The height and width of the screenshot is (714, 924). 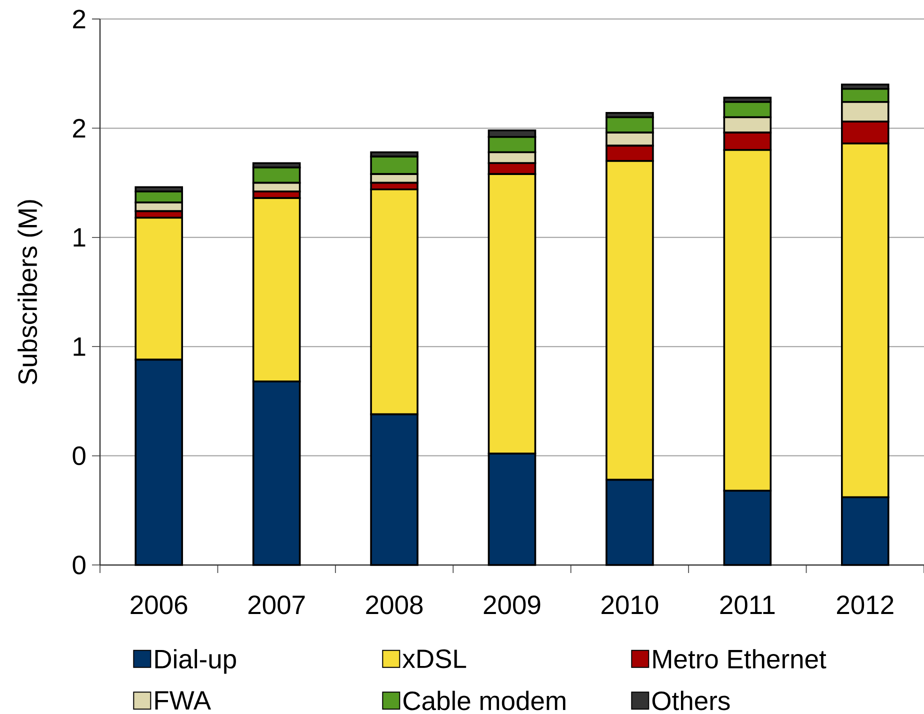 I want to click on legend-label: xDSL, so click(x=434, y=658).